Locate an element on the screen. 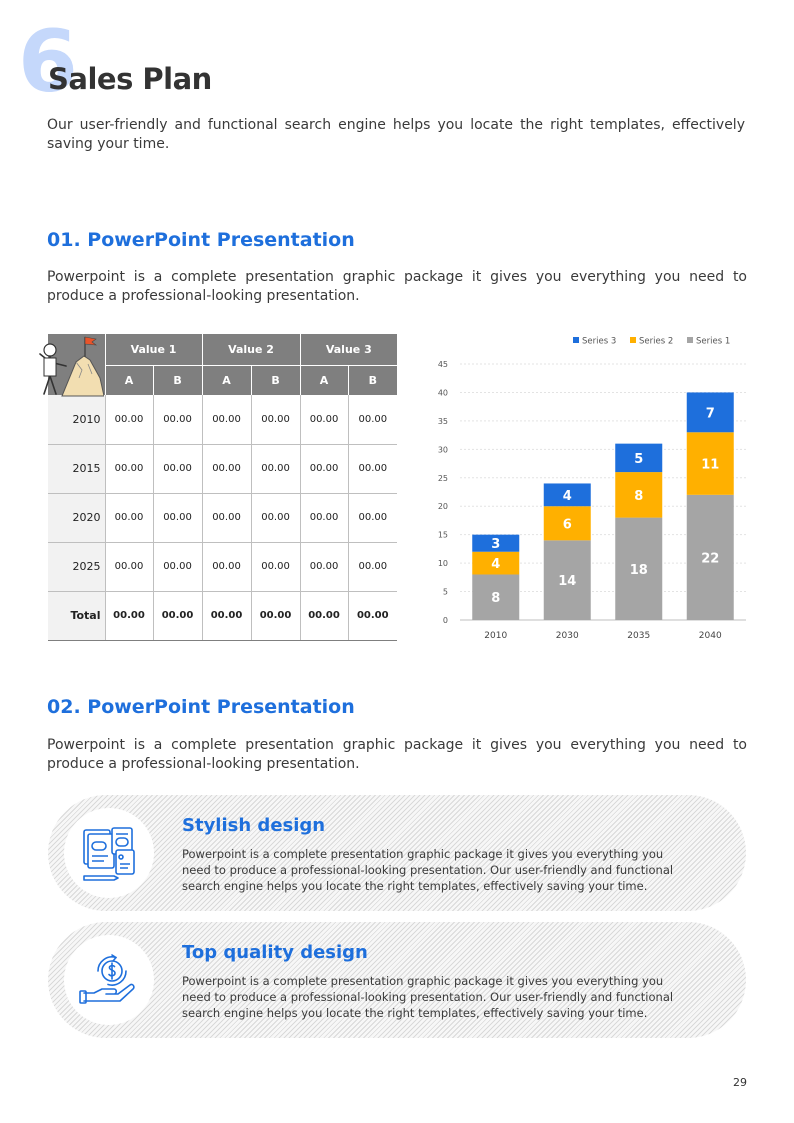  data-label: 4 is located at coordinates (495, 564).